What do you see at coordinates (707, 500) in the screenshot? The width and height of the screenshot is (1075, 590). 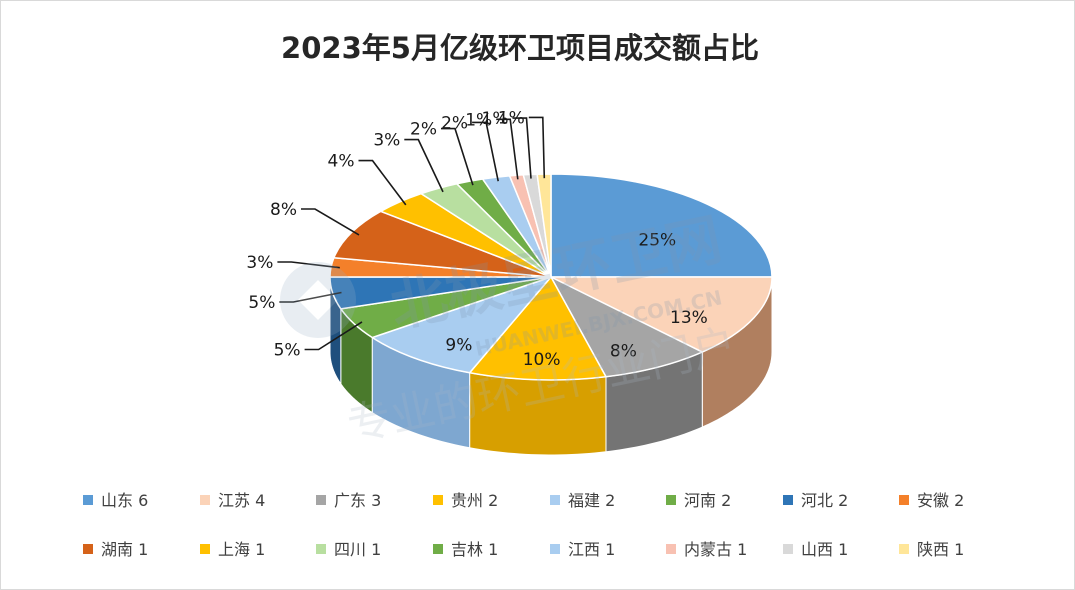 I see `legend-label-5: 河南 2` at bounding box center [707, 500].